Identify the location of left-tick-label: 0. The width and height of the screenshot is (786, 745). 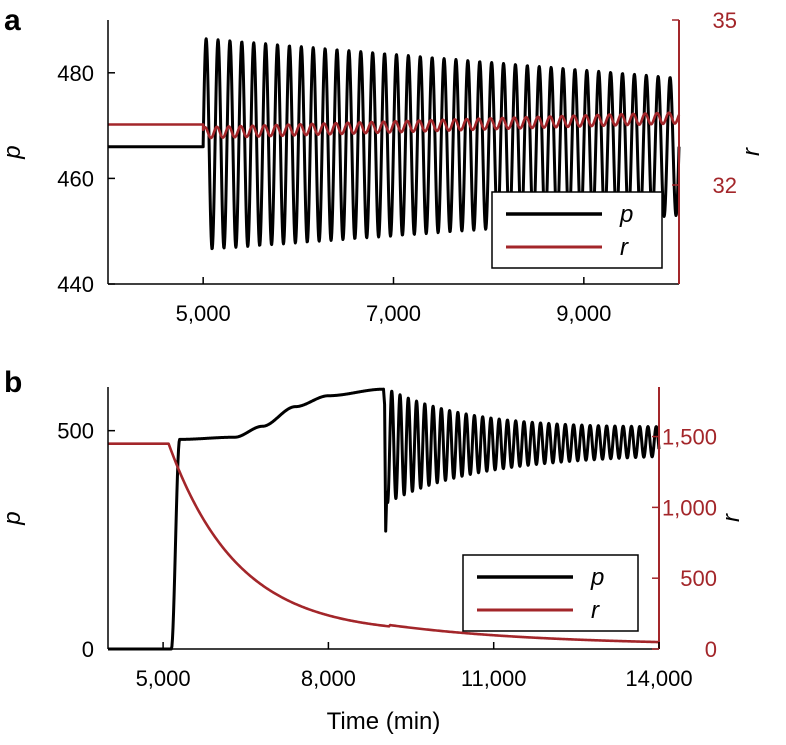
(88, 649).